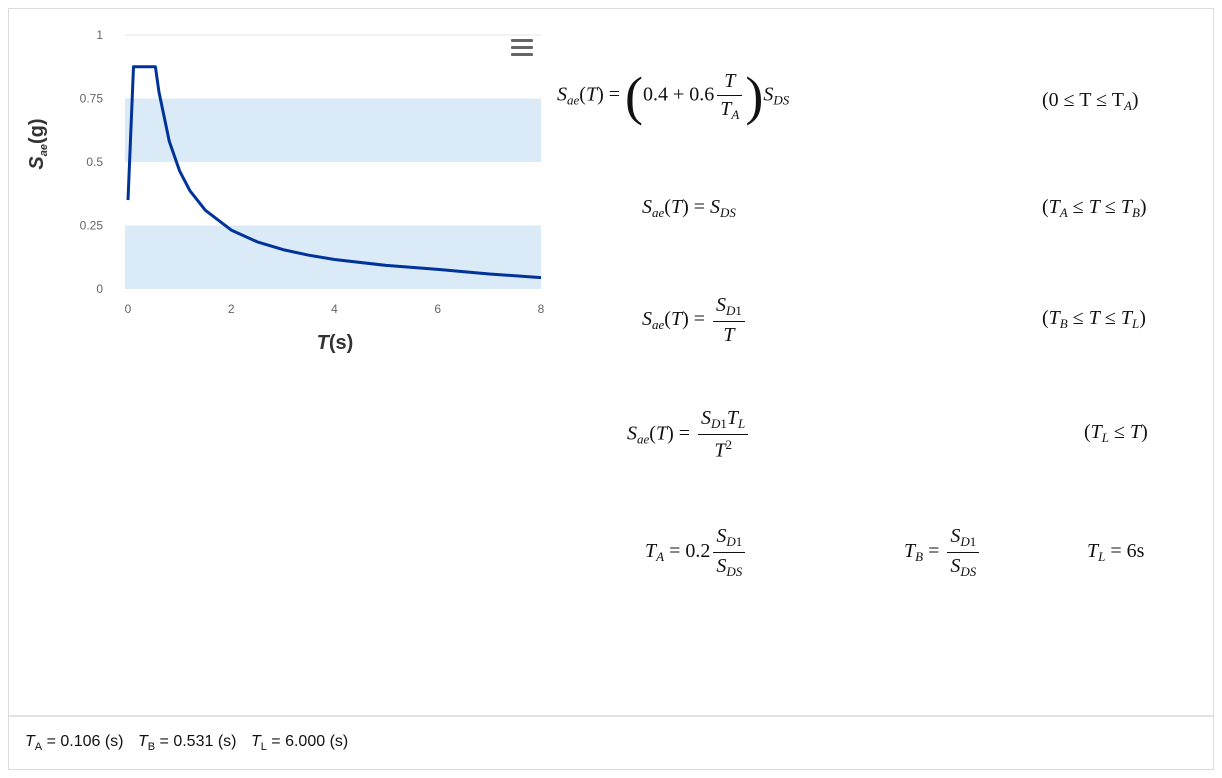  What do you see at coordinates (541, 309) in the screenshot?
I see `x-tick-label: 8` at bounding box center [541, 309].